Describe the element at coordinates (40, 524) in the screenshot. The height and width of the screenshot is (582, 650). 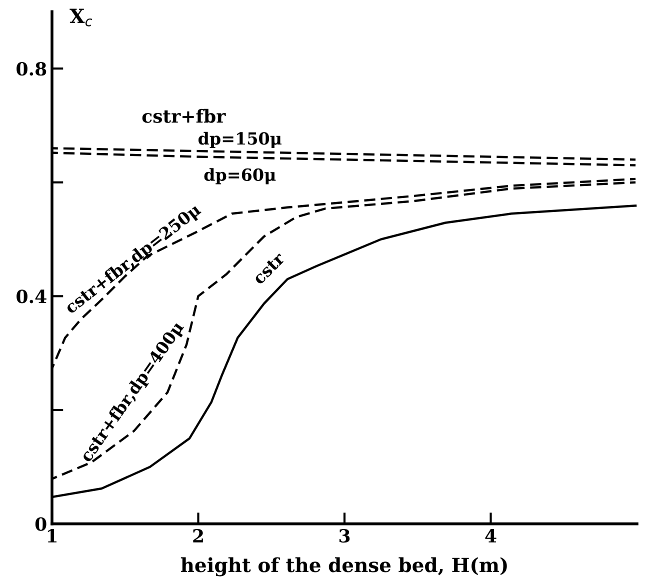
I see `y-tick-label: 0` at that location.